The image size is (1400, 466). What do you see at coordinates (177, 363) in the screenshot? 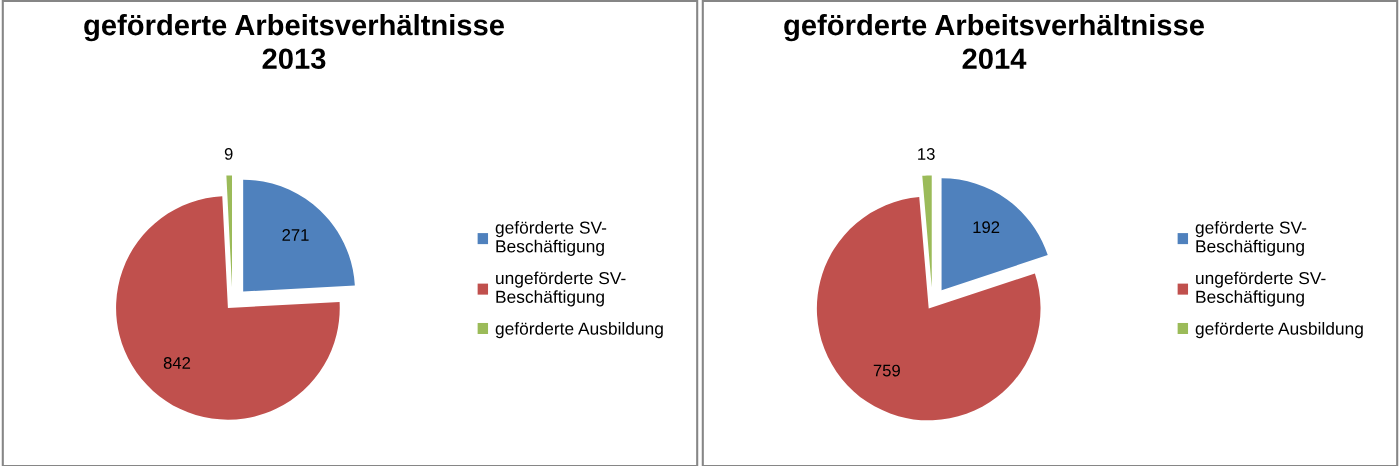
I see `data-label: 842` at bounding box center [177, 363].